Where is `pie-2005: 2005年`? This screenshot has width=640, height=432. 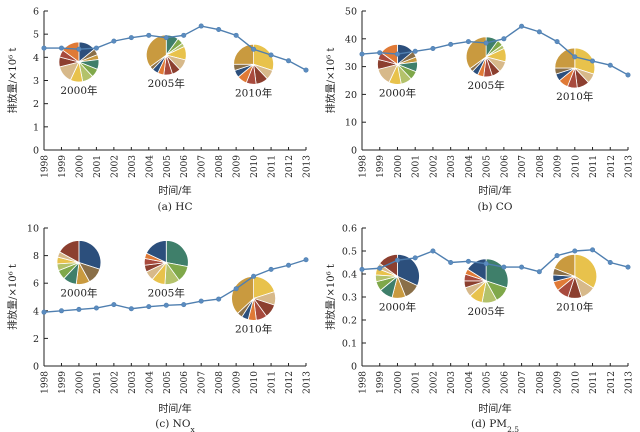 pie-2005: 2005年 is located at coordinates (486, 288).